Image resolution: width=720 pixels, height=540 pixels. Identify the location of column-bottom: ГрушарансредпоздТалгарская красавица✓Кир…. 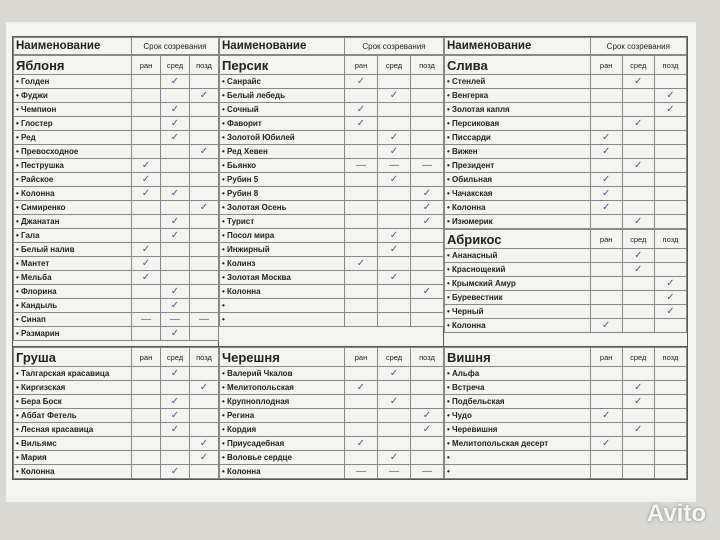
(116, 412).